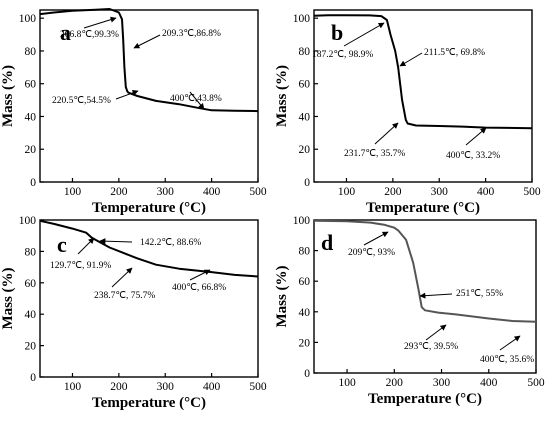 This screenshot has width=554, height=430. Describe the element at coordinates (170, 243) in the screenshot. I see `annotation-label: 142.2℃, 88.6%` at that location.